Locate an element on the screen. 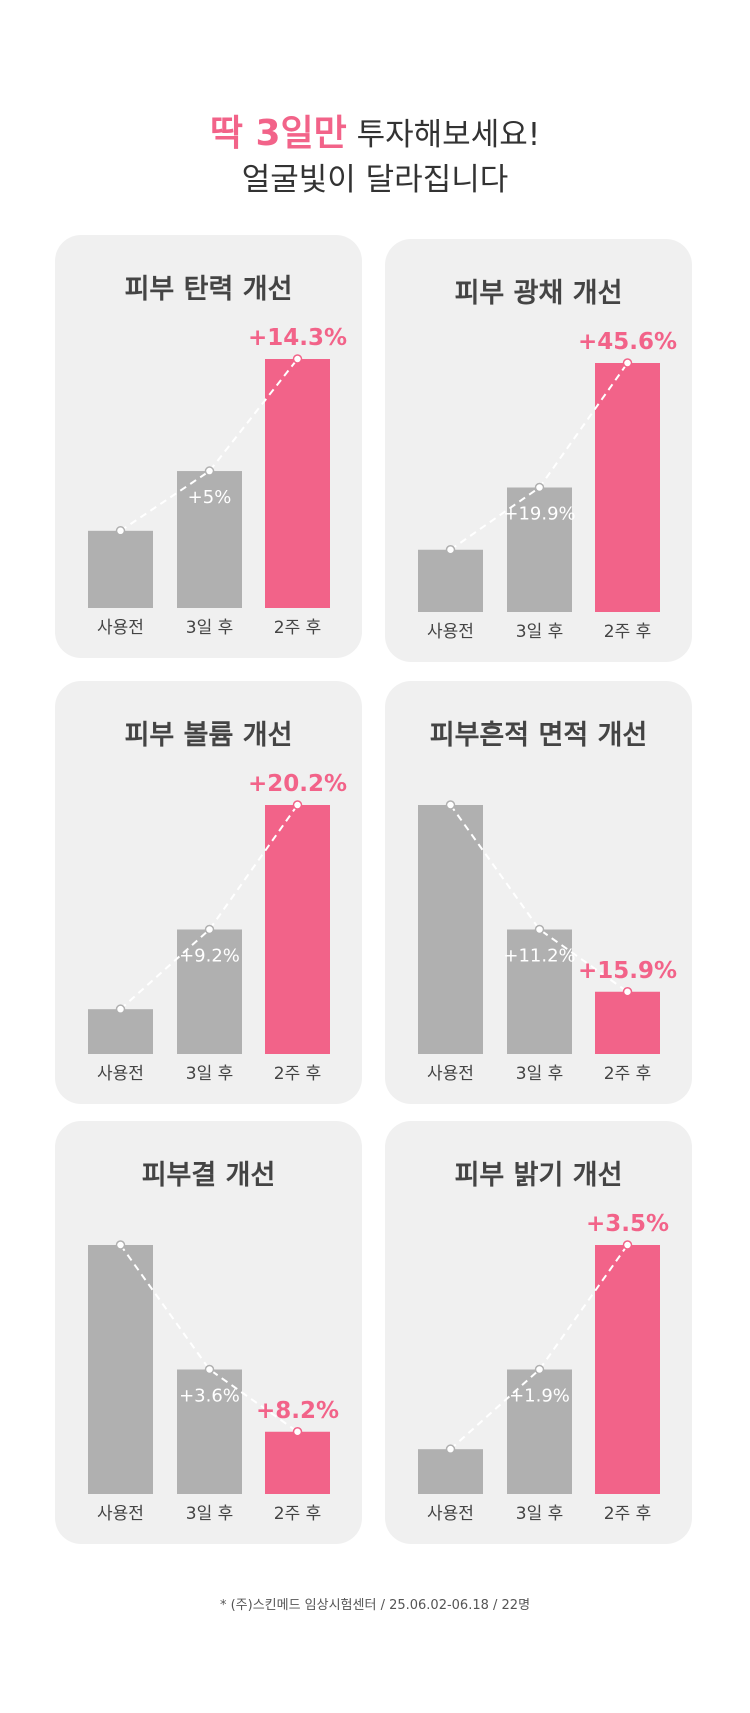  chart-svg: 사용전 3일 후 2주 후 +11.2%+15.9% is located at coordinates (547, 942).